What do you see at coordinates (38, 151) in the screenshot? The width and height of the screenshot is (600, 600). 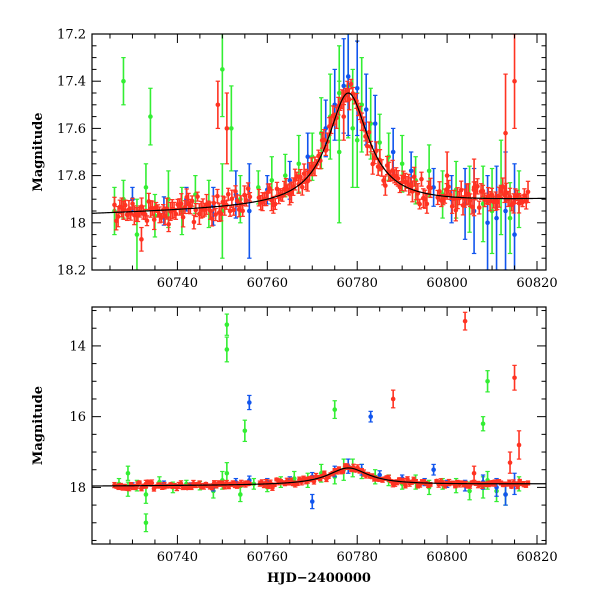 I see `top-panel-ylabel: Magnitude` at bounding box center [38, 151].